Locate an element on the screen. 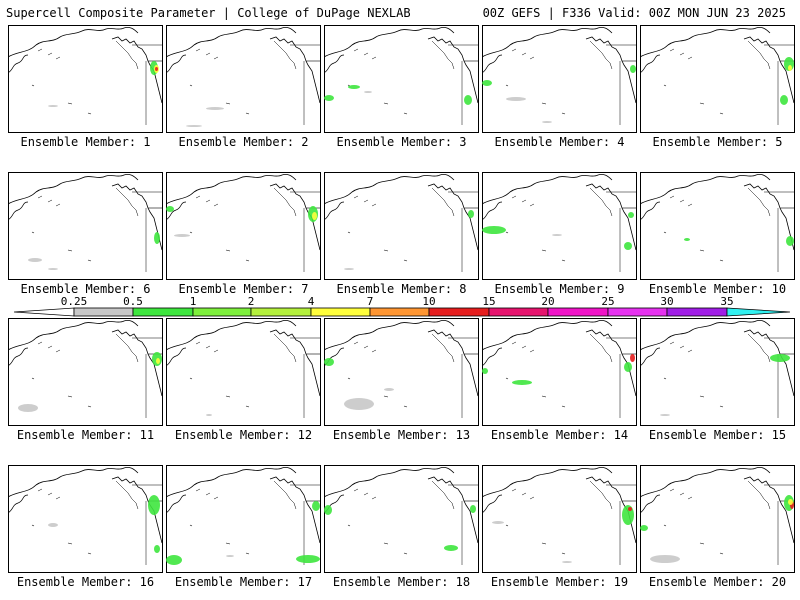  ensemble-member-panel: Ensemble Member: 16 is located at coordinates (85, 527).